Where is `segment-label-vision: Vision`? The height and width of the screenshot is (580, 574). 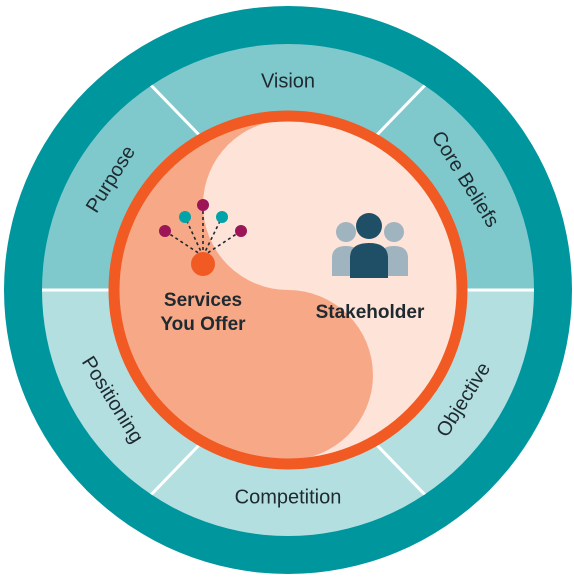
segment-label-vision: Vision is located at coordinates (288, 81).